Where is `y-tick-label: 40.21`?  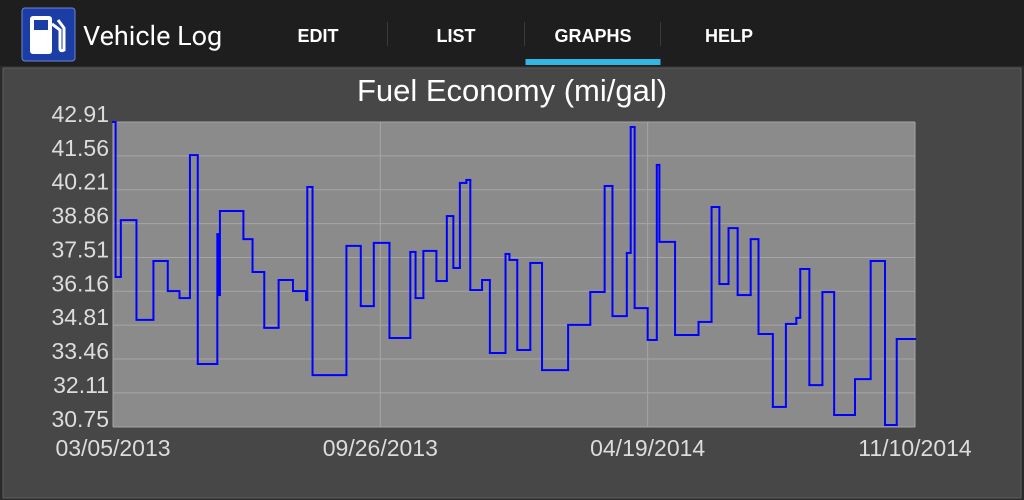 y-tick-label: 40.21 is located at coordinates (80, 182).